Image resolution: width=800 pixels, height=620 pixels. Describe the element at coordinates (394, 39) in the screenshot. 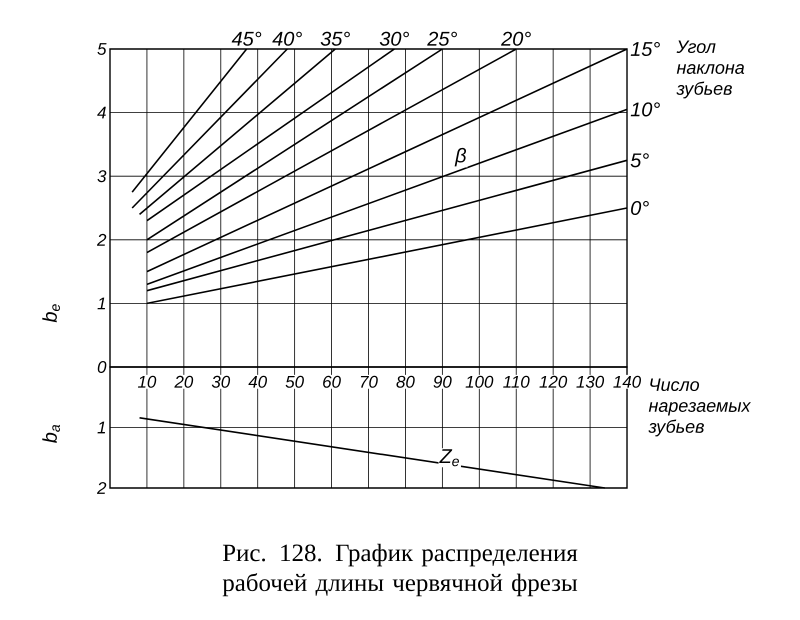

I see `series-label: 30°` at that location.